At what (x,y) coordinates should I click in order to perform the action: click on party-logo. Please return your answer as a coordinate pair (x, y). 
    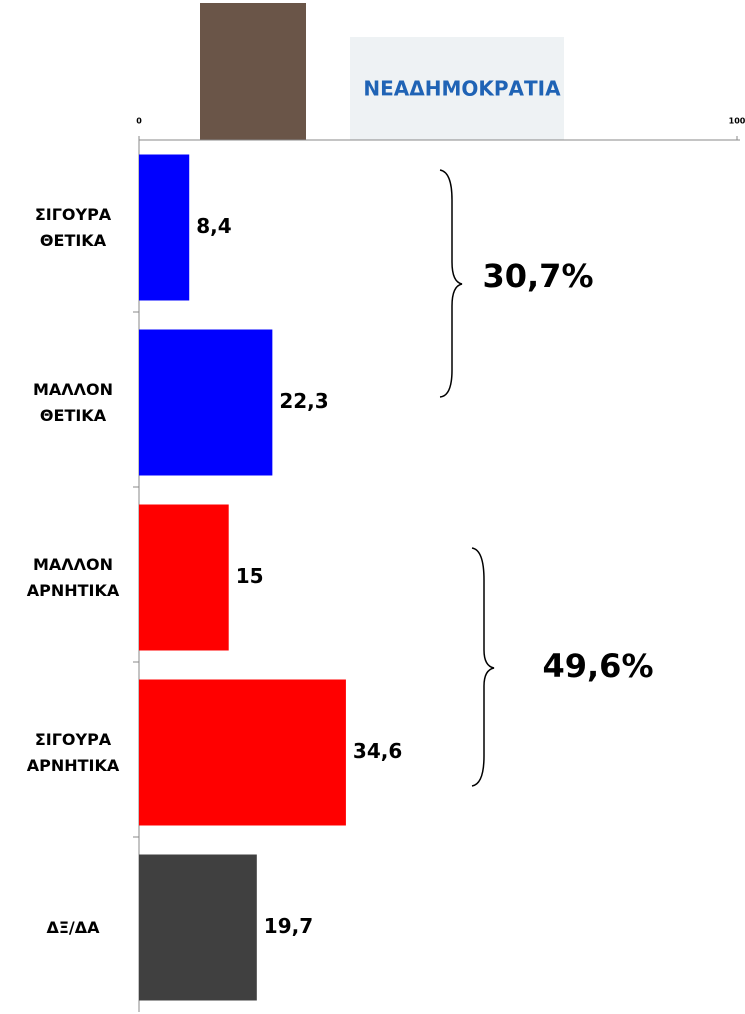
    Looking at the image, I should click on (457, 88).